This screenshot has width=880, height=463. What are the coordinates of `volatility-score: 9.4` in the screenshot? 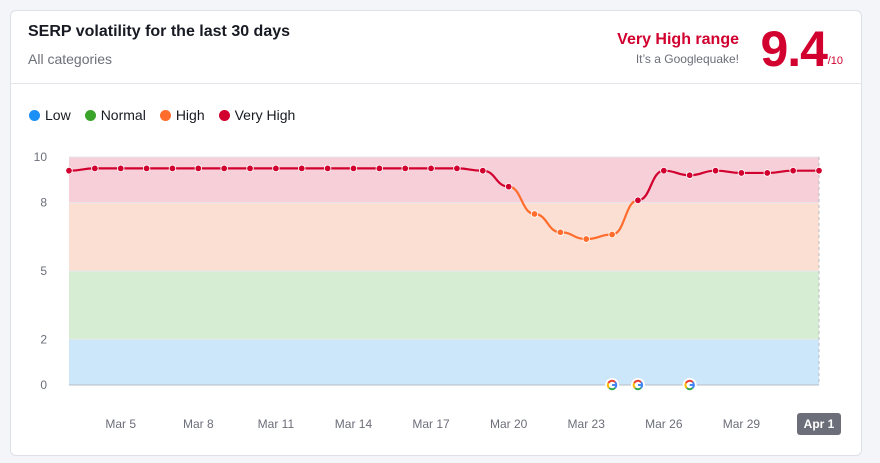 It's located at (794, 49).